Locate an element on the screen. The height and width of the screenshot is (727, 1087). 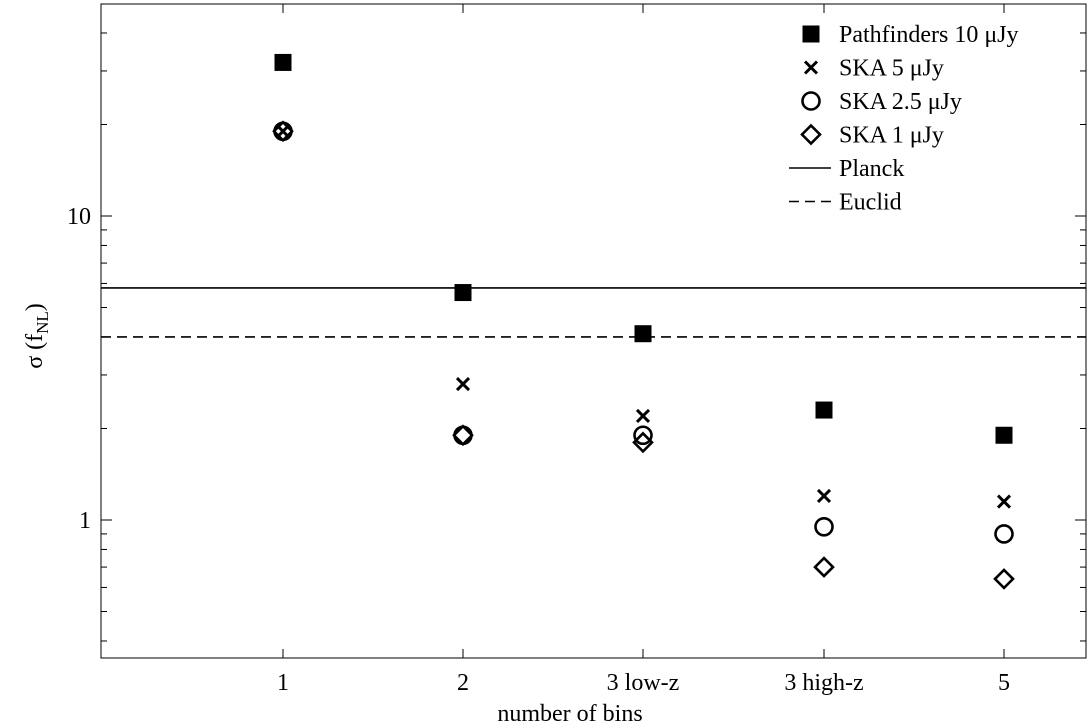
y-axis-title: σ (fNL) is located at coordinates (37, 336).